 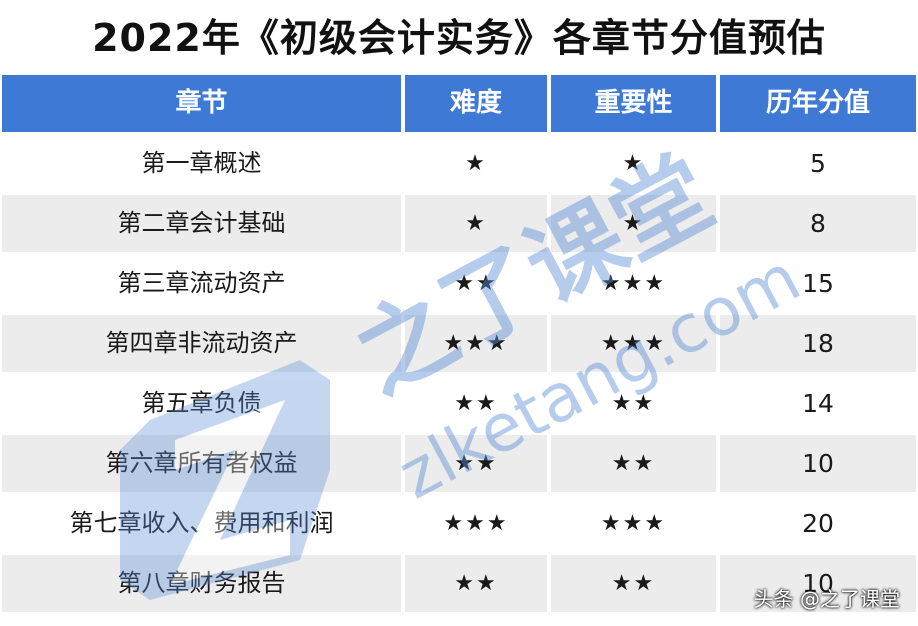 I want to click on source-credit: 头条 @之了课堂, so click(x=826, y=599).